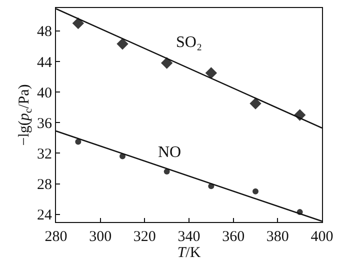  What do you see at coordinates (44, 124) in the screenshot?
I see `y-tick-label: 36` at bounding box center [44, 124].